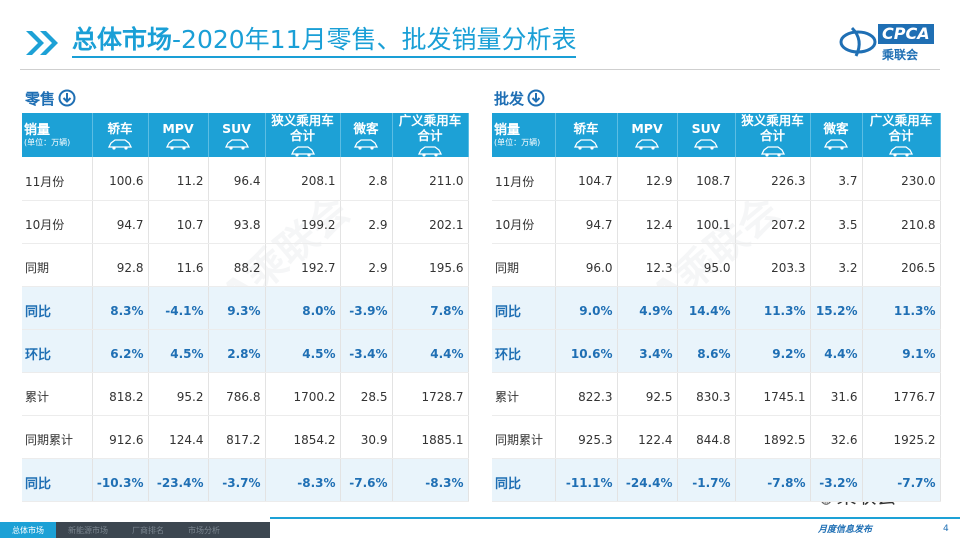 The height and width of the screenshot is (540, 960). Describe the element at coordinates (120, 351) in the screenshot. I see `cell: 6.2%` at that location.